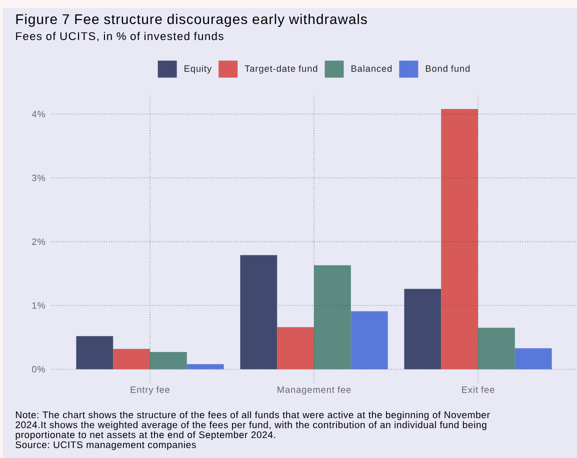  Describe the element at coordinates (39, 369) in the screenshot. I see `y-tick-label: 0%` at that location.